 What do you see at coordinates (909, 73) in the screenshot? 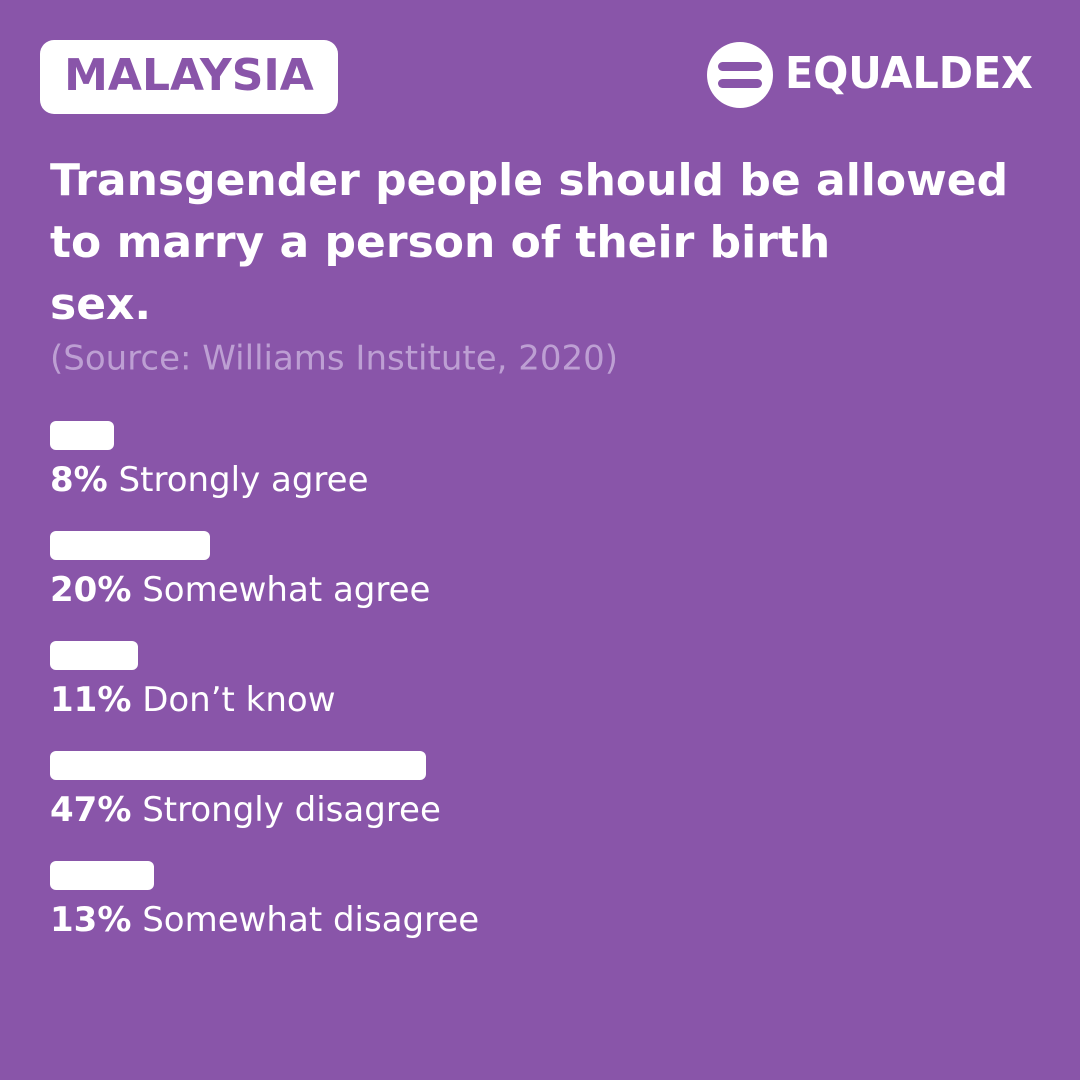
I see `brand-name: EQUALDEX` at bounding box center [909, 73].